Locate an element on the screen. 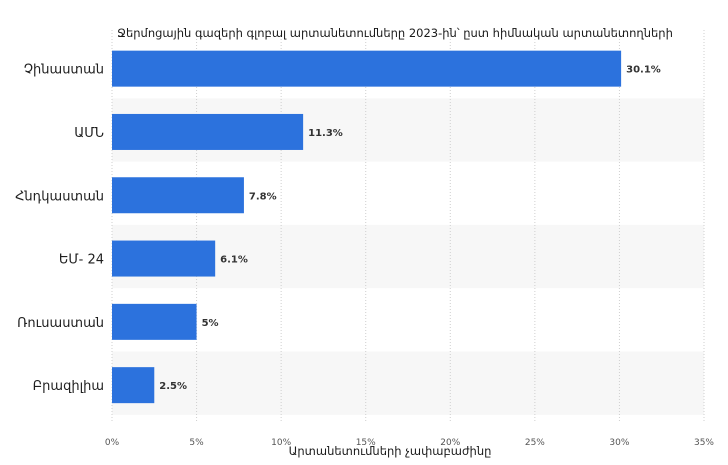 The height and width of the screenshot is (465, 728). x-axis-title: Արտանետումների չափաբաժինը is located at coordinates (390, 451).